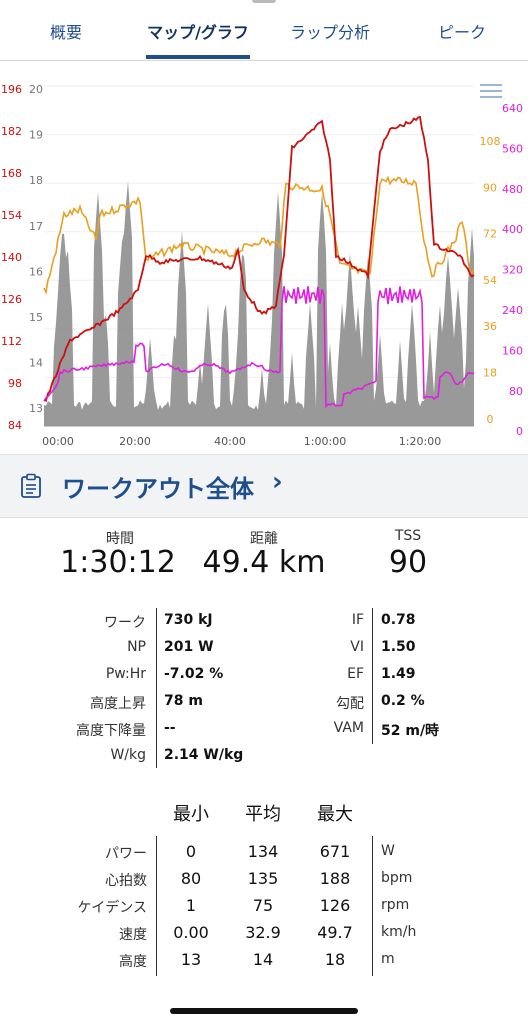  What do you see at coordinates (36, 363) in the screenshot?
I see `elevation-tick-label: 14` at bounding box center [36, 363].